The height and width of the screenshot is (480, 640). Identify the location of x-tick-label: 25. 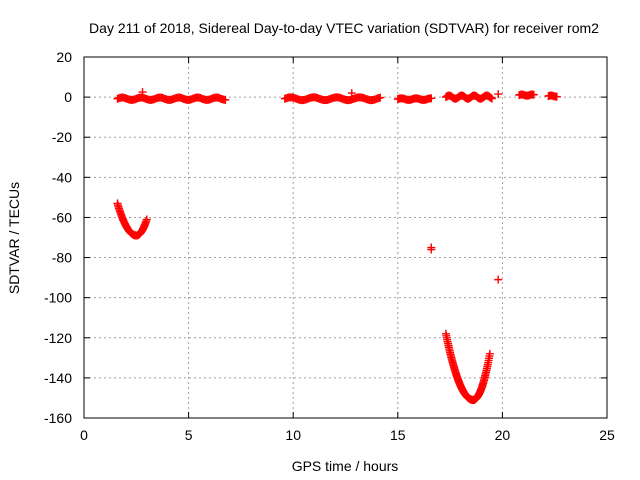
(607, 435).